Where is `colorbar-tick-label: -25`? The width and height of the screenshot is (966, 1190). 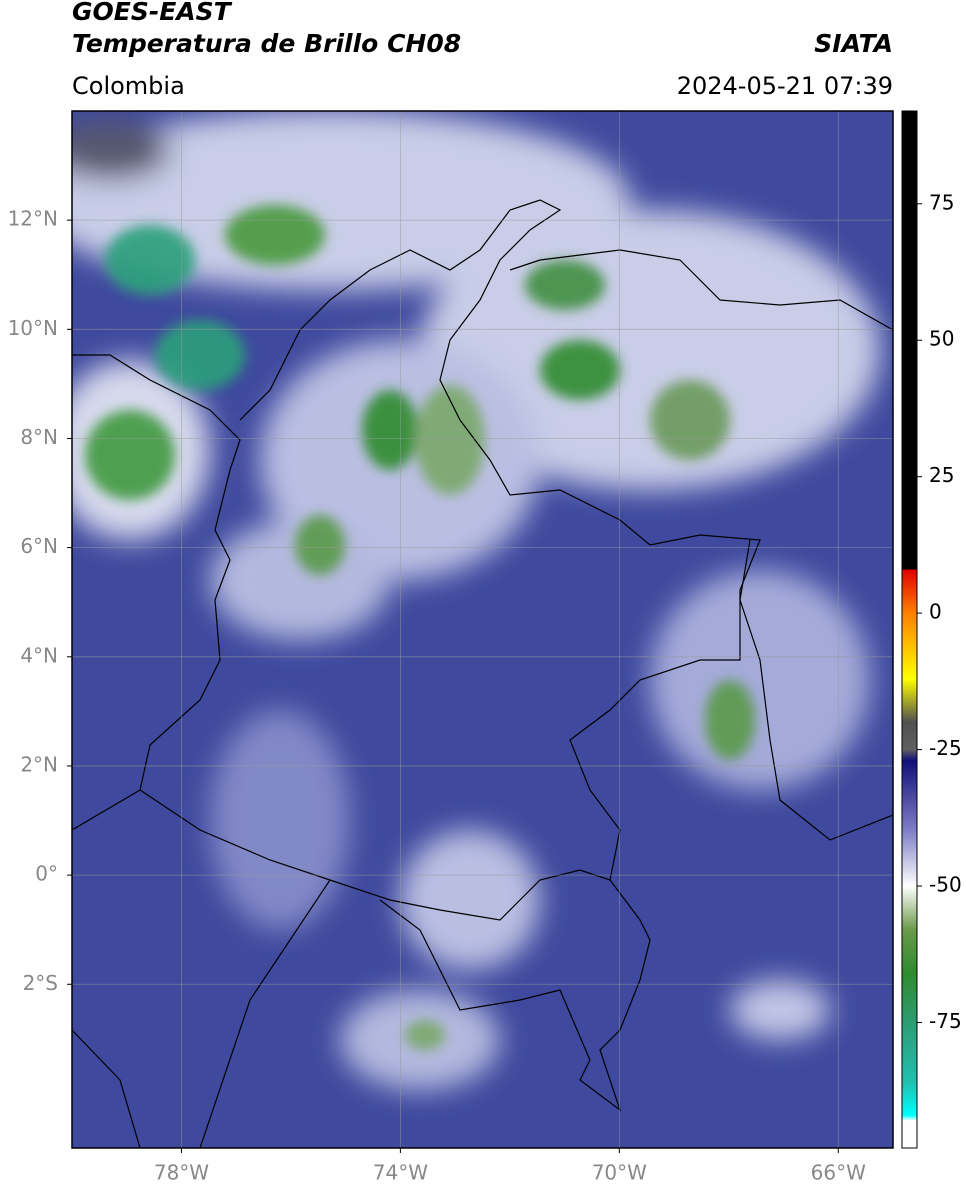 colorbar-tick-label: -25 is located at coordinates (945, 748).